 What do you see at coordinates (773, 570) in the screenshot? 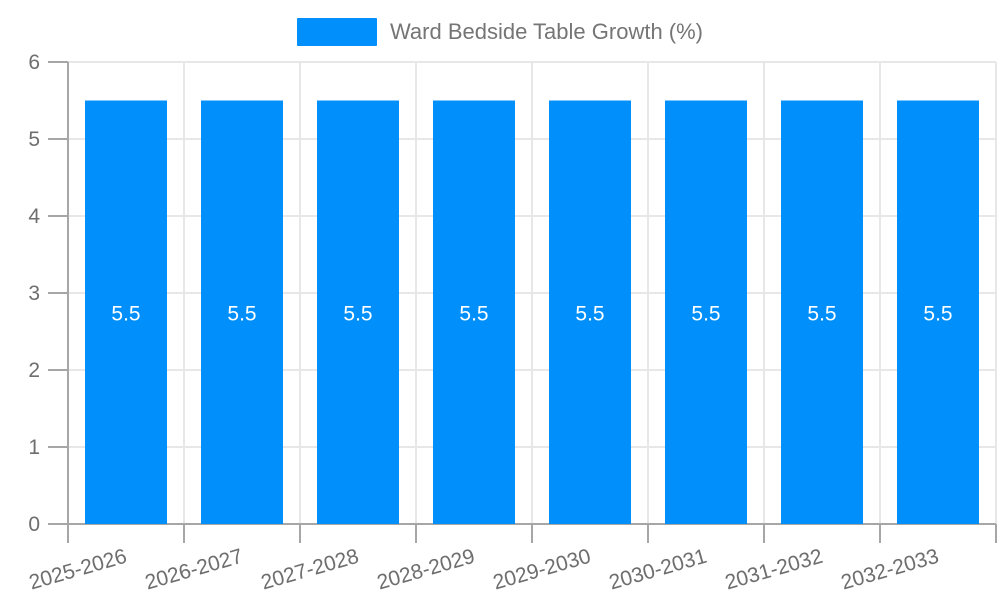
I see `x-tick-label: 2031-2032` at bounding box center [773, 570].